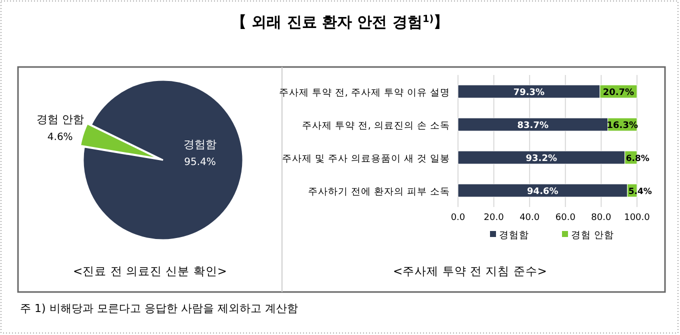  I want to click on y-tick-label: 주사제 투약 전, 주사제 투약 이유 설명, so click(364, 93).